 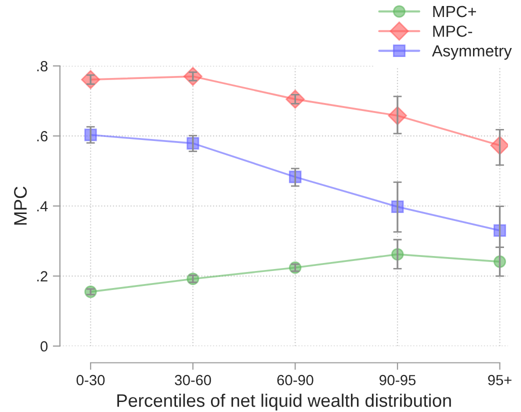 I want to click on x-tick-label: 30-60, so click(x=192, y=380).